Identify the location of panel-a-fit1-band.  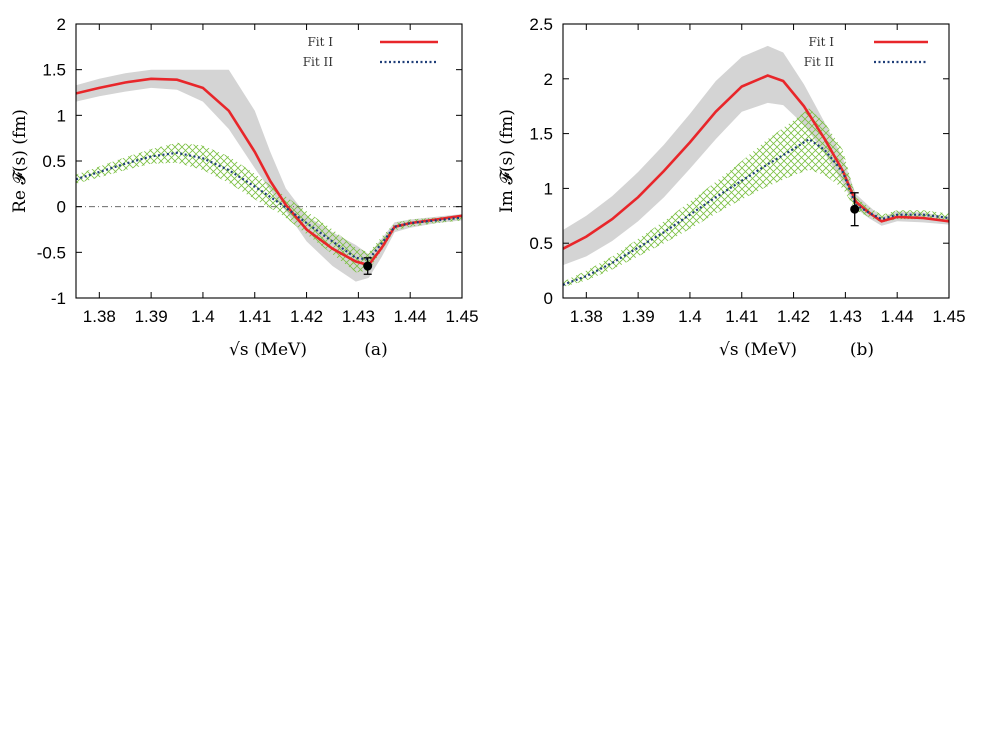
(269, 175).